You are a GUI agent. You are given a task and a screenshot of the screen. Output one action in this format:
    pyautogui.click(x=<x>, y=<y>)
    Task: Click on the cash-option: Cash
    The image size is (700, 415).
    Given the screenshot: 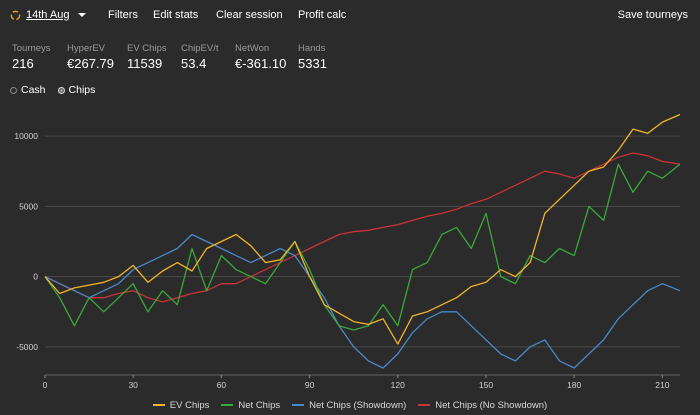 What is the action you would take?
    pyautogui.click(x=28, y=90)
    